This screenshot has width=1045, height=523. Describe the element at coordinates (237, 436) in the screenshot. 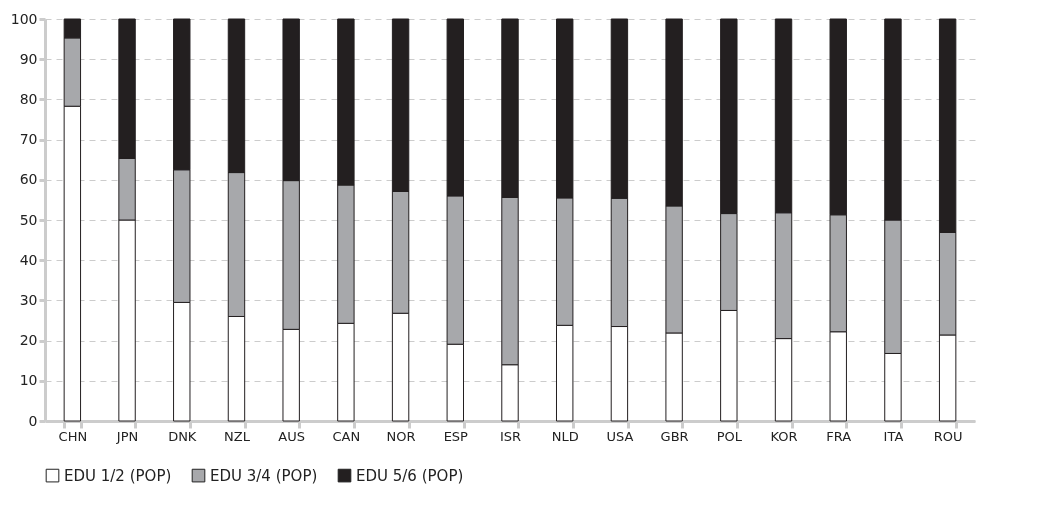

I see `x-tick-label: NZL` at that location.